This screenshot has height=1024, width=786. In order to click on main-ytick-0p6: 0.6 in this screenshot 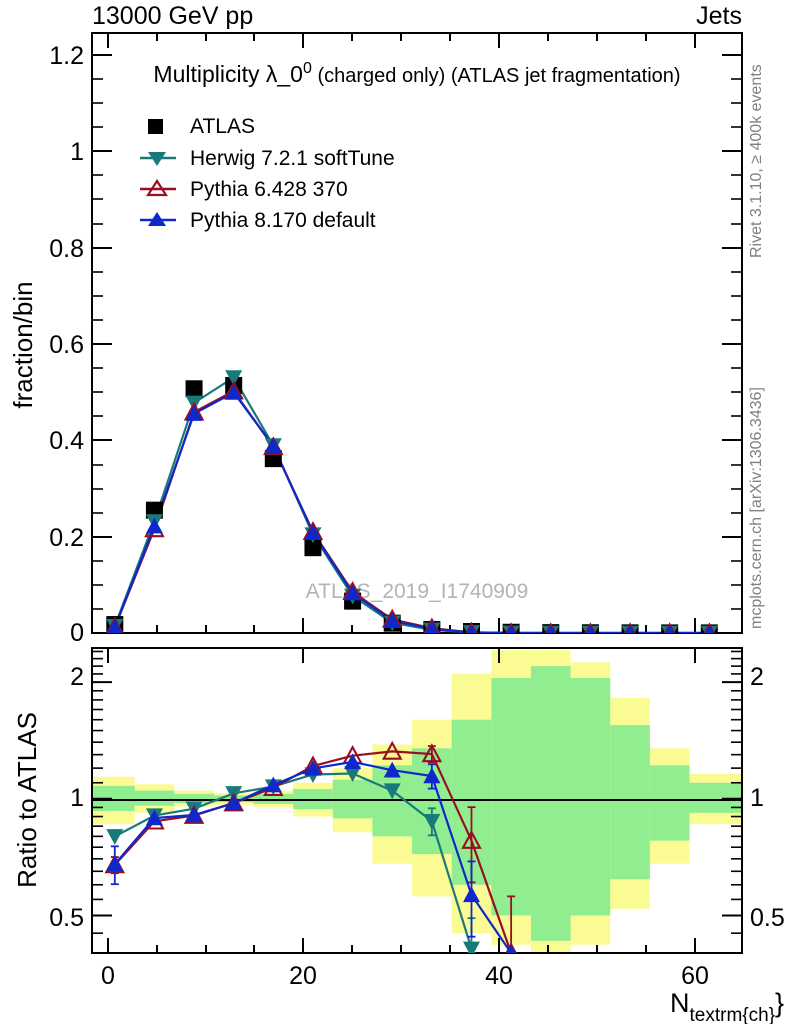, I will do `click(66, 345)`.